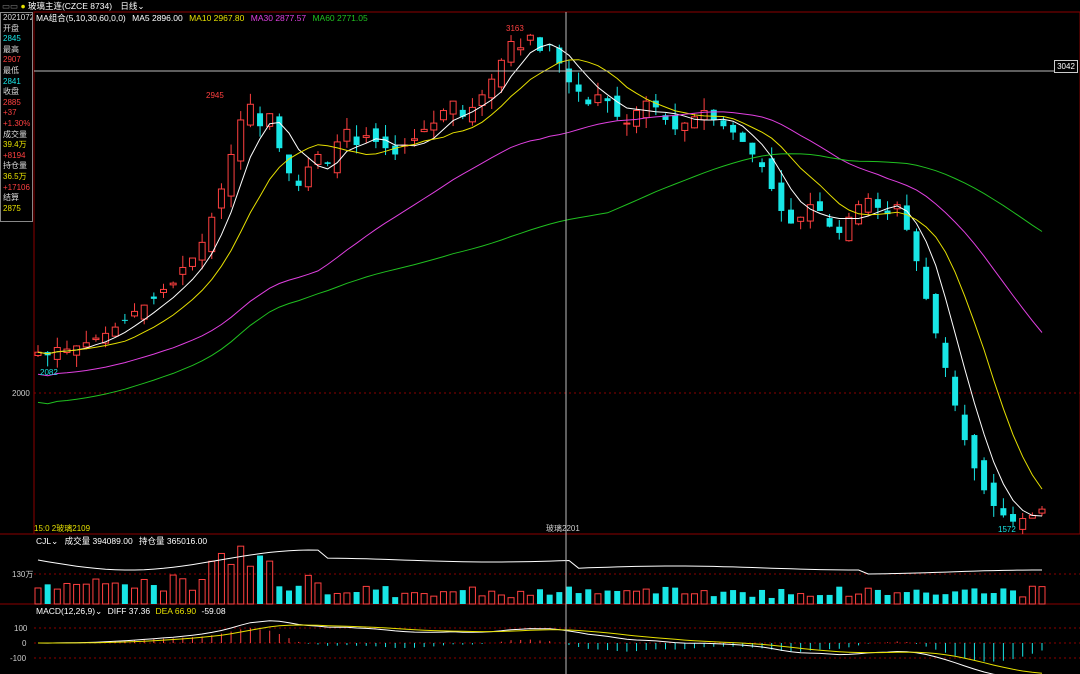  What do you see at coordinates (70, 6) in the screenshot?
I see `symbol-menu: 玻璃主连(CZCE 8734)` at bounding box center [70, 6].